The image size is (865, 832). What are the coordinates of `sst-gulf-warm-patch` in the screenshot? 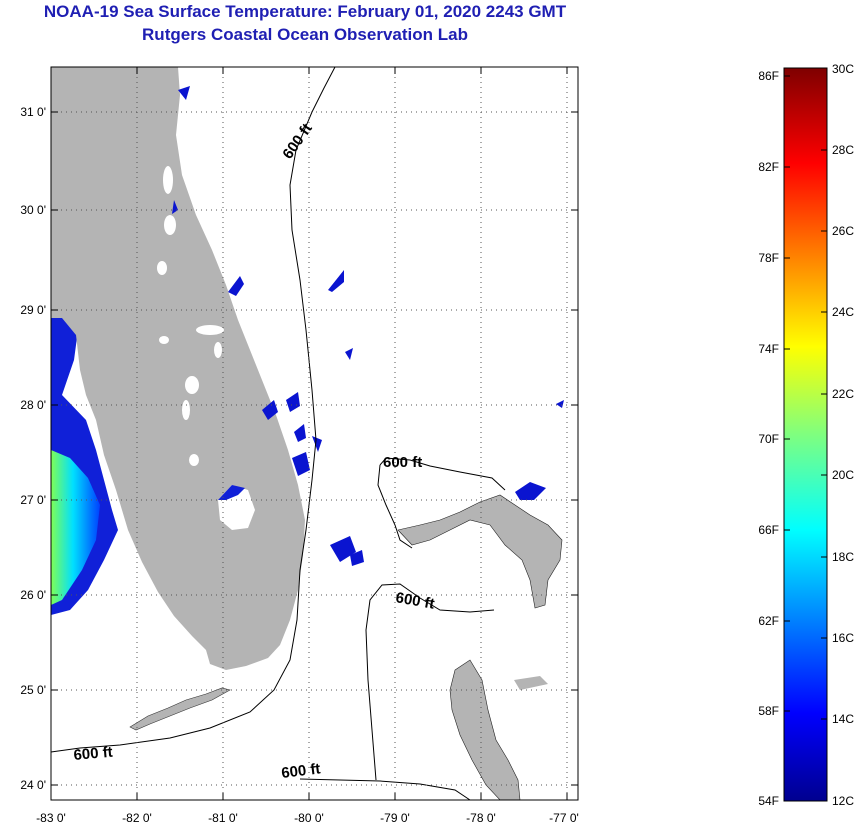 It's located at (75, 527).